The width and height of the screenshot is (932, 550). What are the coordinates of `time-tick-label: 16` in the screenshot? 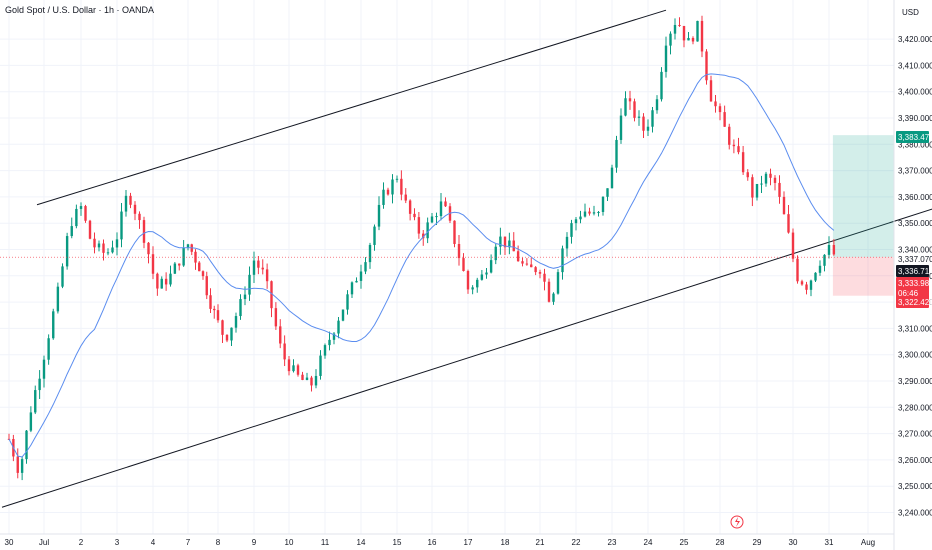 It's located at (432, 542).